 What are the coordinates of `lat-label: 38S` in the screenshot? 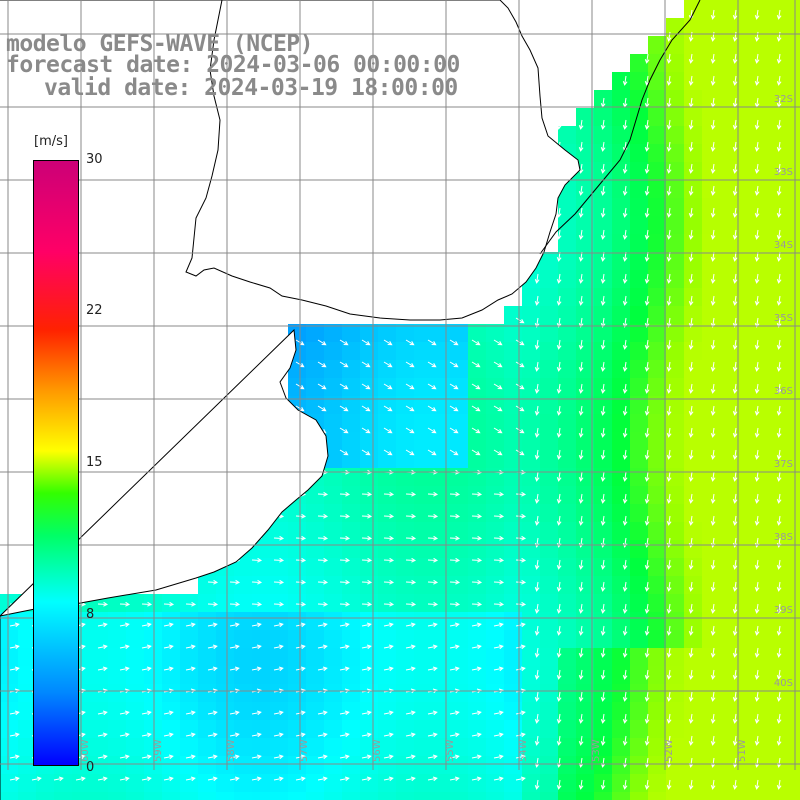 It's located at (783, 537).